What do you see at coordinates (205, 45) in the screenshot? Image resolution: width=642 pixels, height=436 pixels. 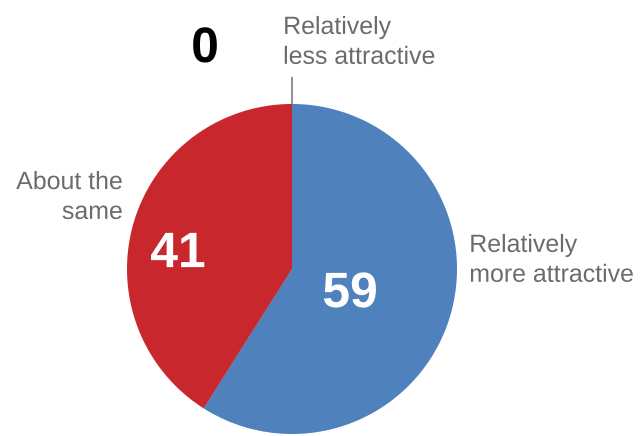 I see `text: 0` at bounding box center [205, 45].